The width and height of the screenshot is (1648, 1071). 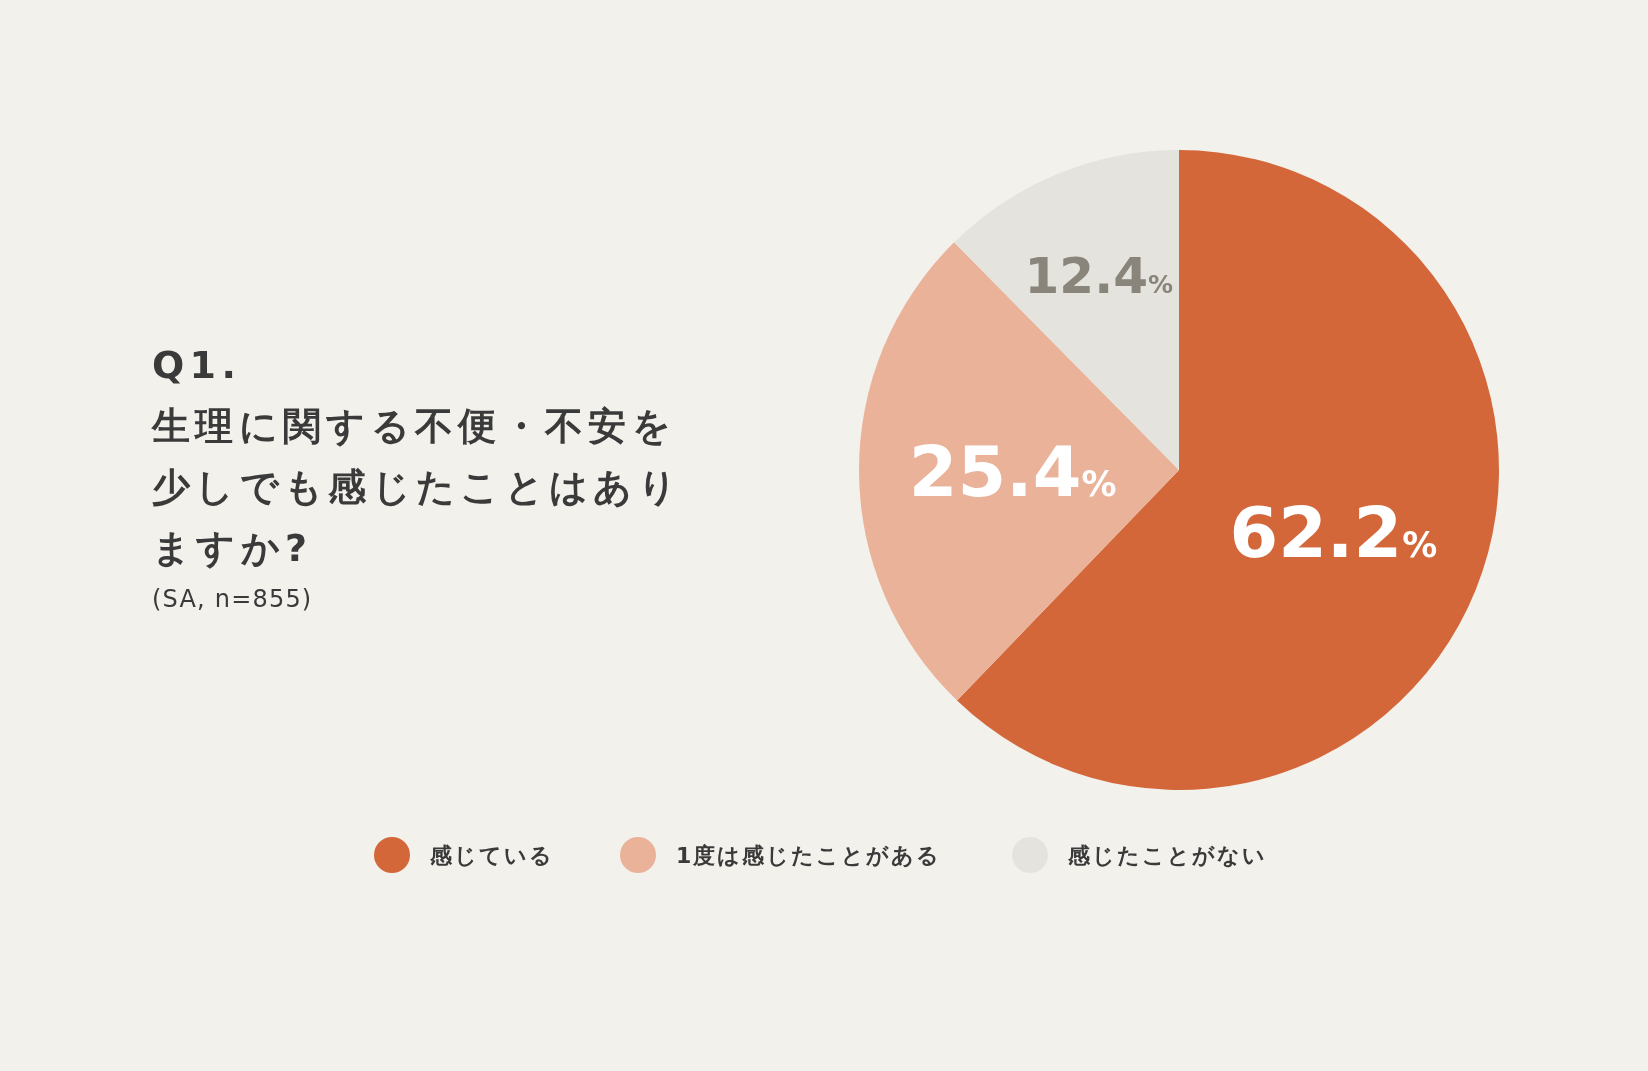 What do you see at coordinates (1167, 855) in the screenshot?
I see `legend-label: 感じたことがない` at bounding box center [1167, 855].